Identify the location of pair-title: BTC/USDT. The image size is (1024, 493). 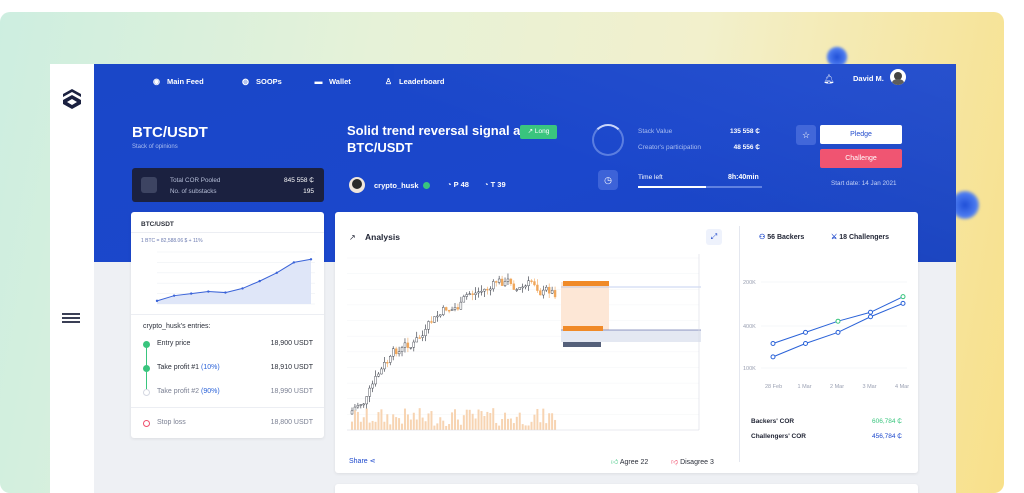
(170, 132).